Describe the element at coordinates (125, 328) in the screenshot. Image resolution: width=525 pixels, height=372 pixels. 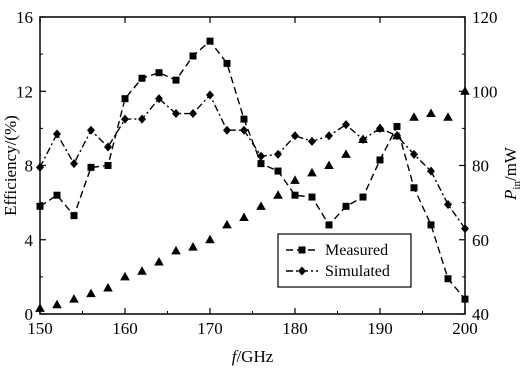
I see `x-tick-label: 160` at that location.